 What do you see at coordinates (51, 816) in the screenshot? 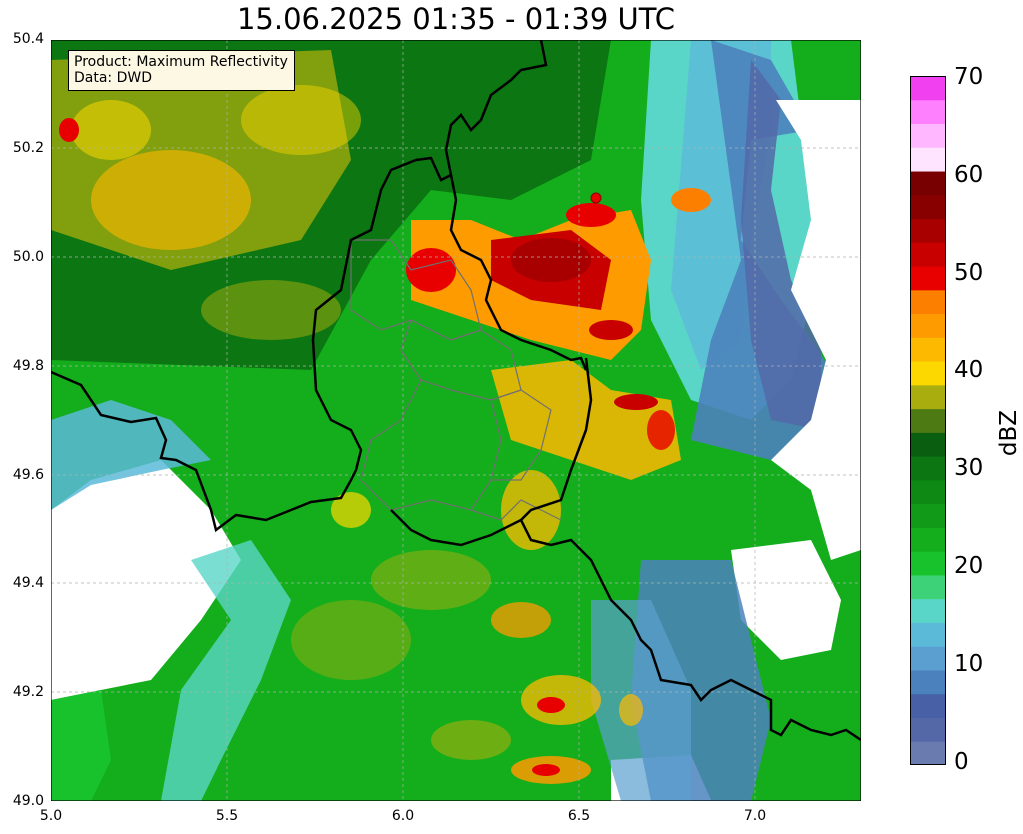
I see `x-tick-label: 5.0` at bounding box center [51, 816].